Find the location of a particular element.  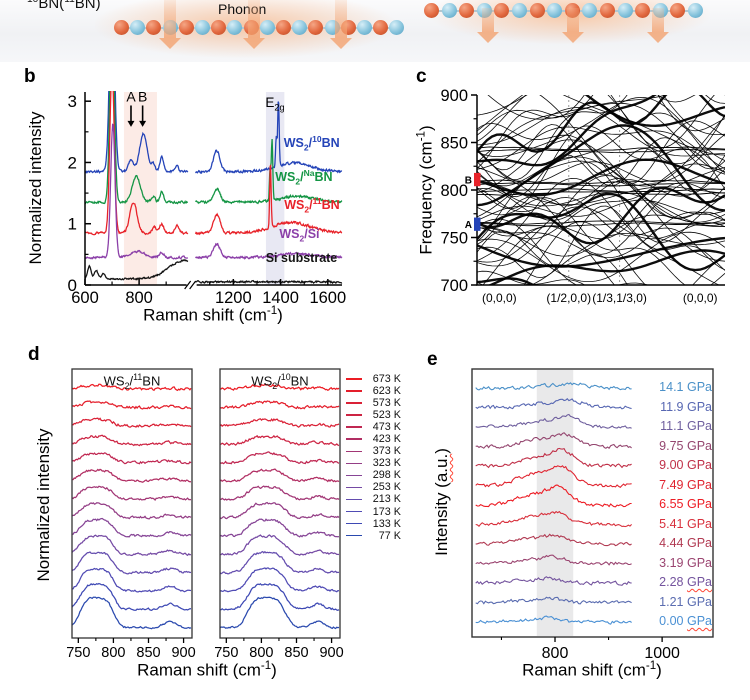

legend-label: 673 K is located at coordinates (386, 379).